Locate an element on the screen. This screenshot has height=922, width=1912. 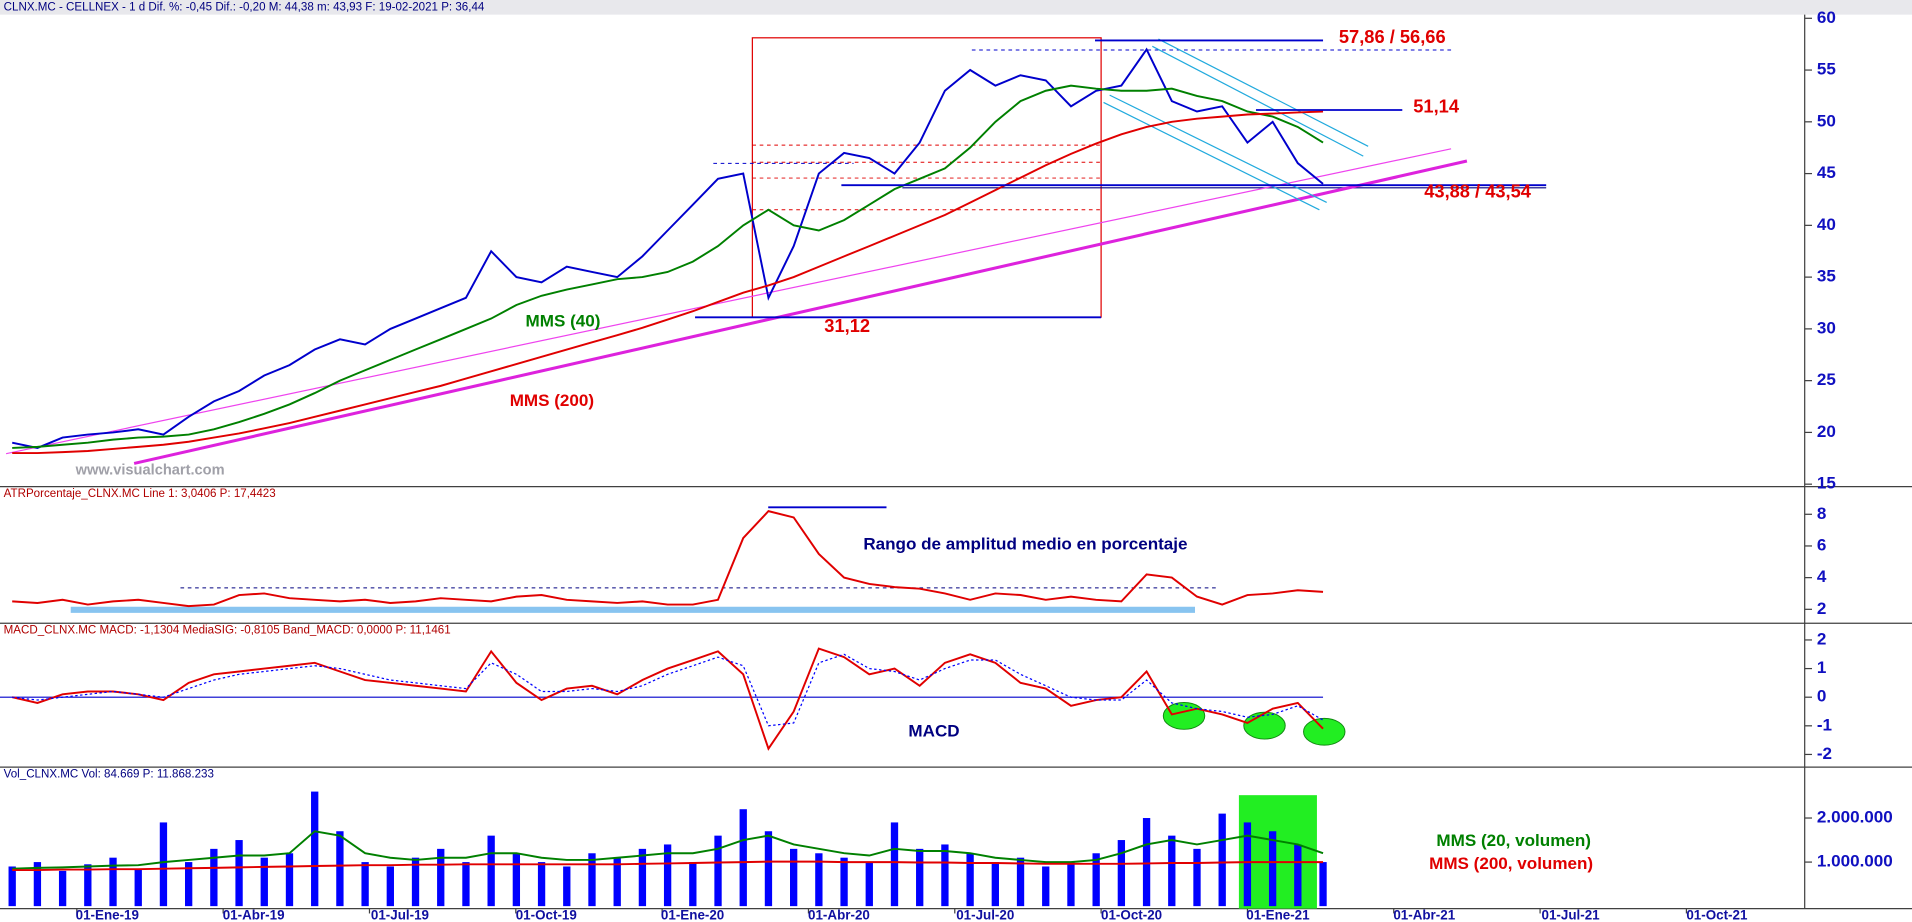
mms40-label: MMS (40) is located at coordinates (563, 320).